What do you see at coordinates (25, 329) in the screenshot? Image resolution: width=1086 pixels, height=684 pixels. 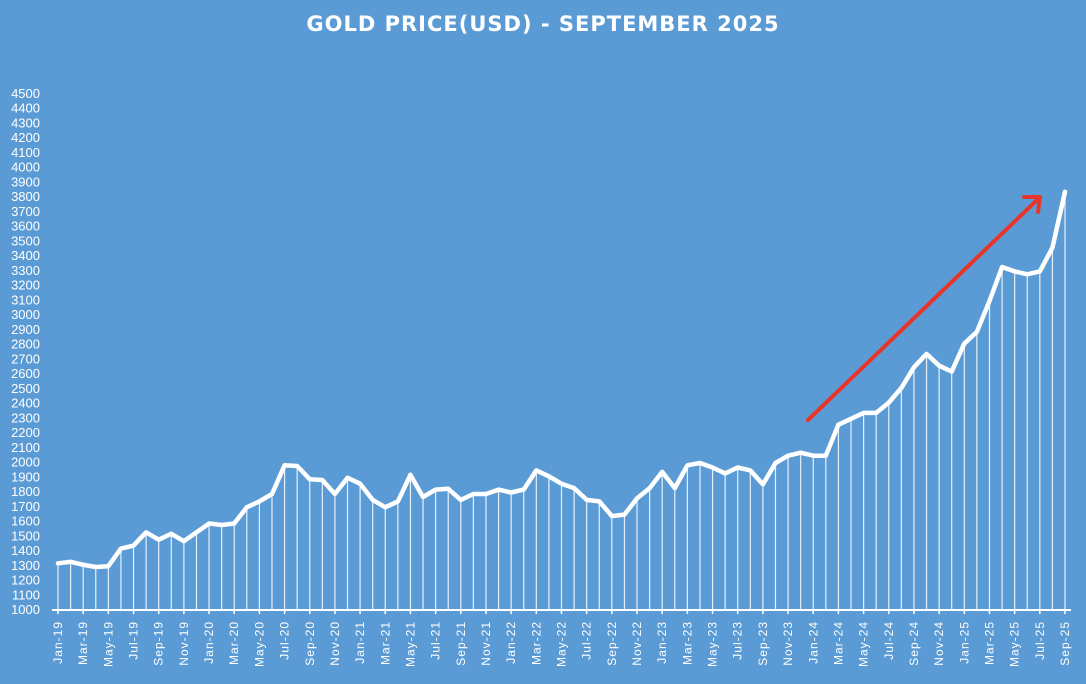 I see `y-tick-label: 2900` at bounding box center [25, 329].